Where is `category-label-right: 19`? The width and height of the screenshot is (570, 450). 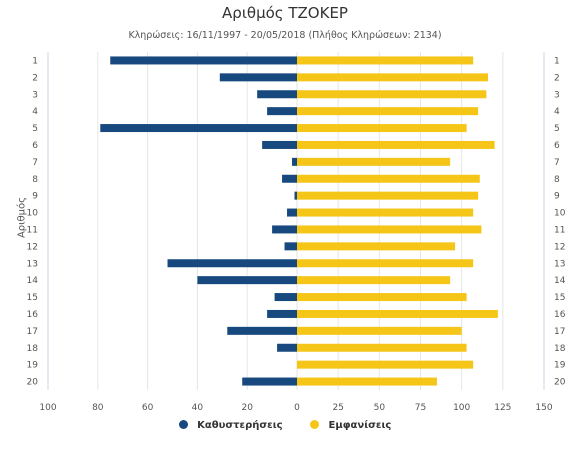 category-label-right: 19 is located at coordinates (560, 366).